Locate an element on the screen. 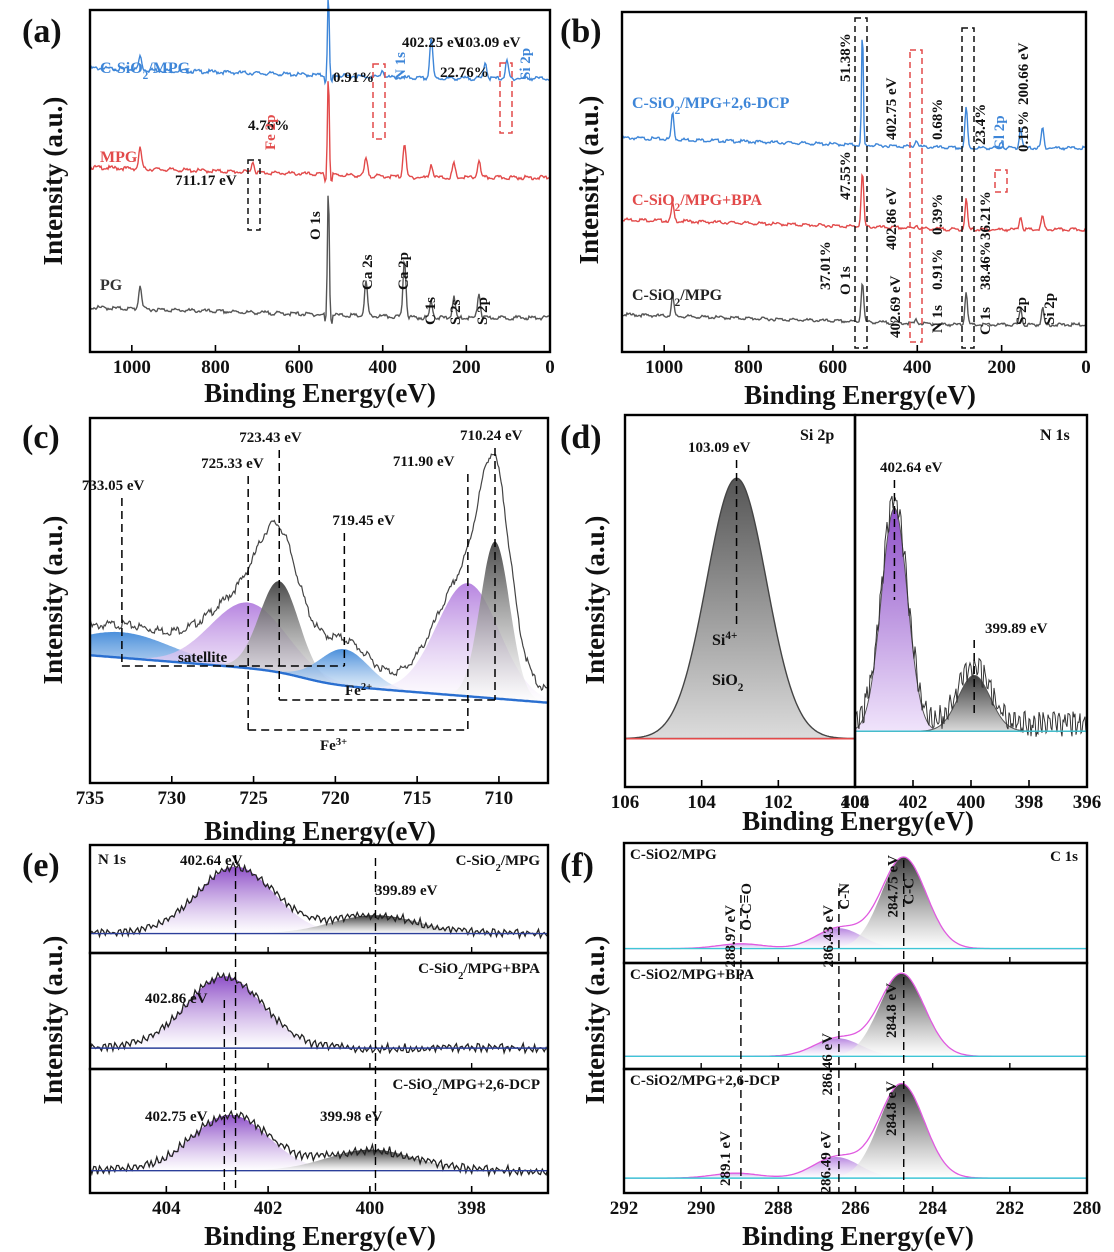 This screenshot has height=1252, width=1114. x-tick-label: 284 is located at coordinates (932, 1208).